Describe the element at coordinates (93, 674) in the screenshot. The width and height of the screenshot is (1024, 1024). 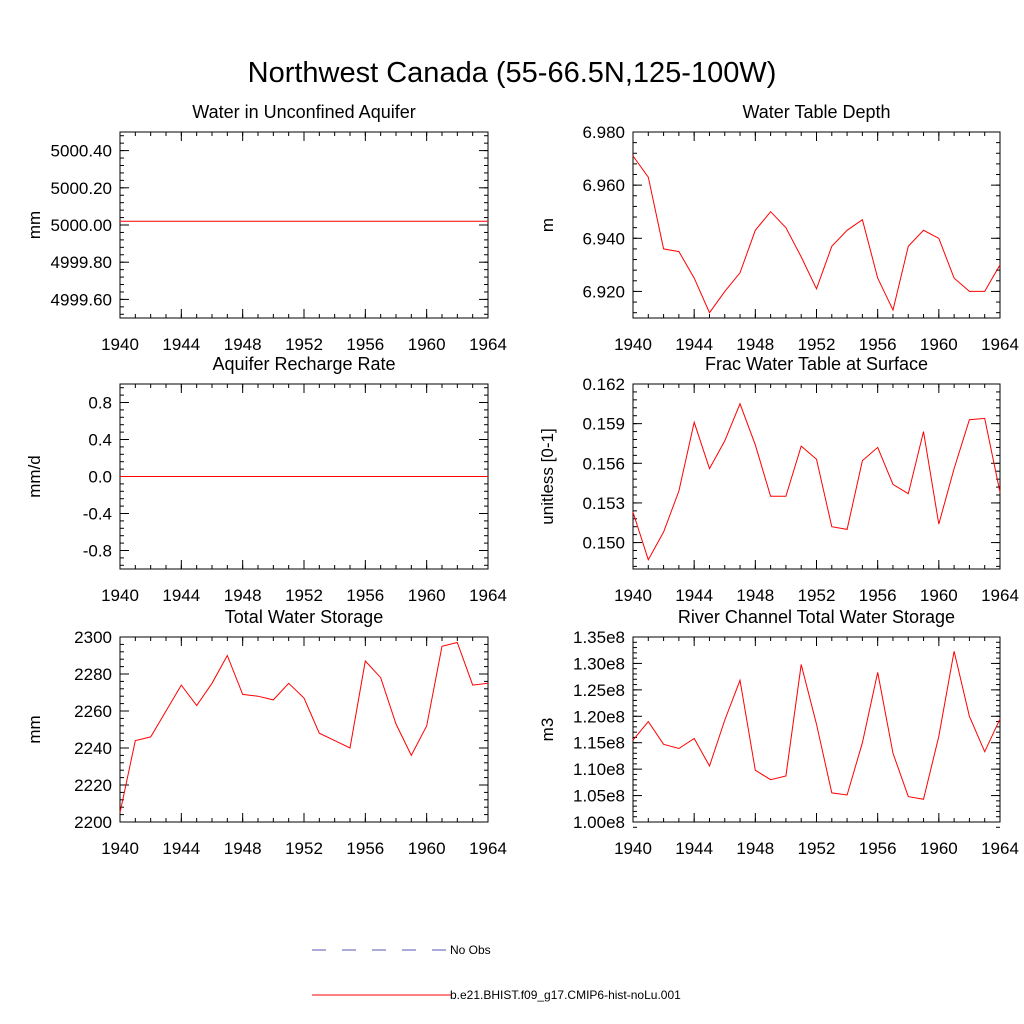
I see `y-tick-label: 2280` at that location.